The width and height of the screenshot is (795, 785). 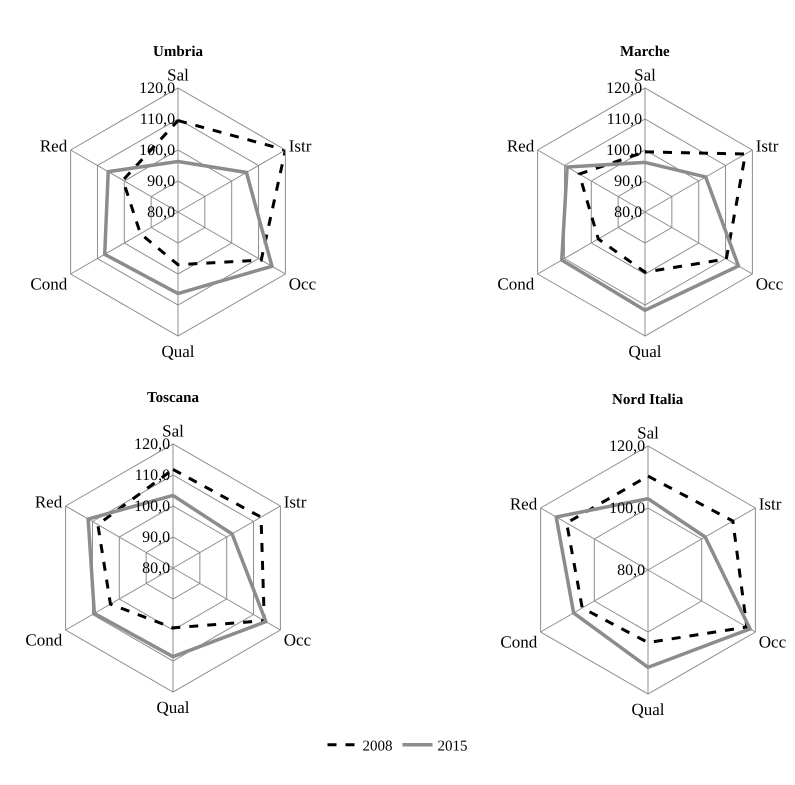 What do you see at coordinates (645, 52) in the screenshot?
I see `chart-title: Marche` at bounding box center [645, 52].